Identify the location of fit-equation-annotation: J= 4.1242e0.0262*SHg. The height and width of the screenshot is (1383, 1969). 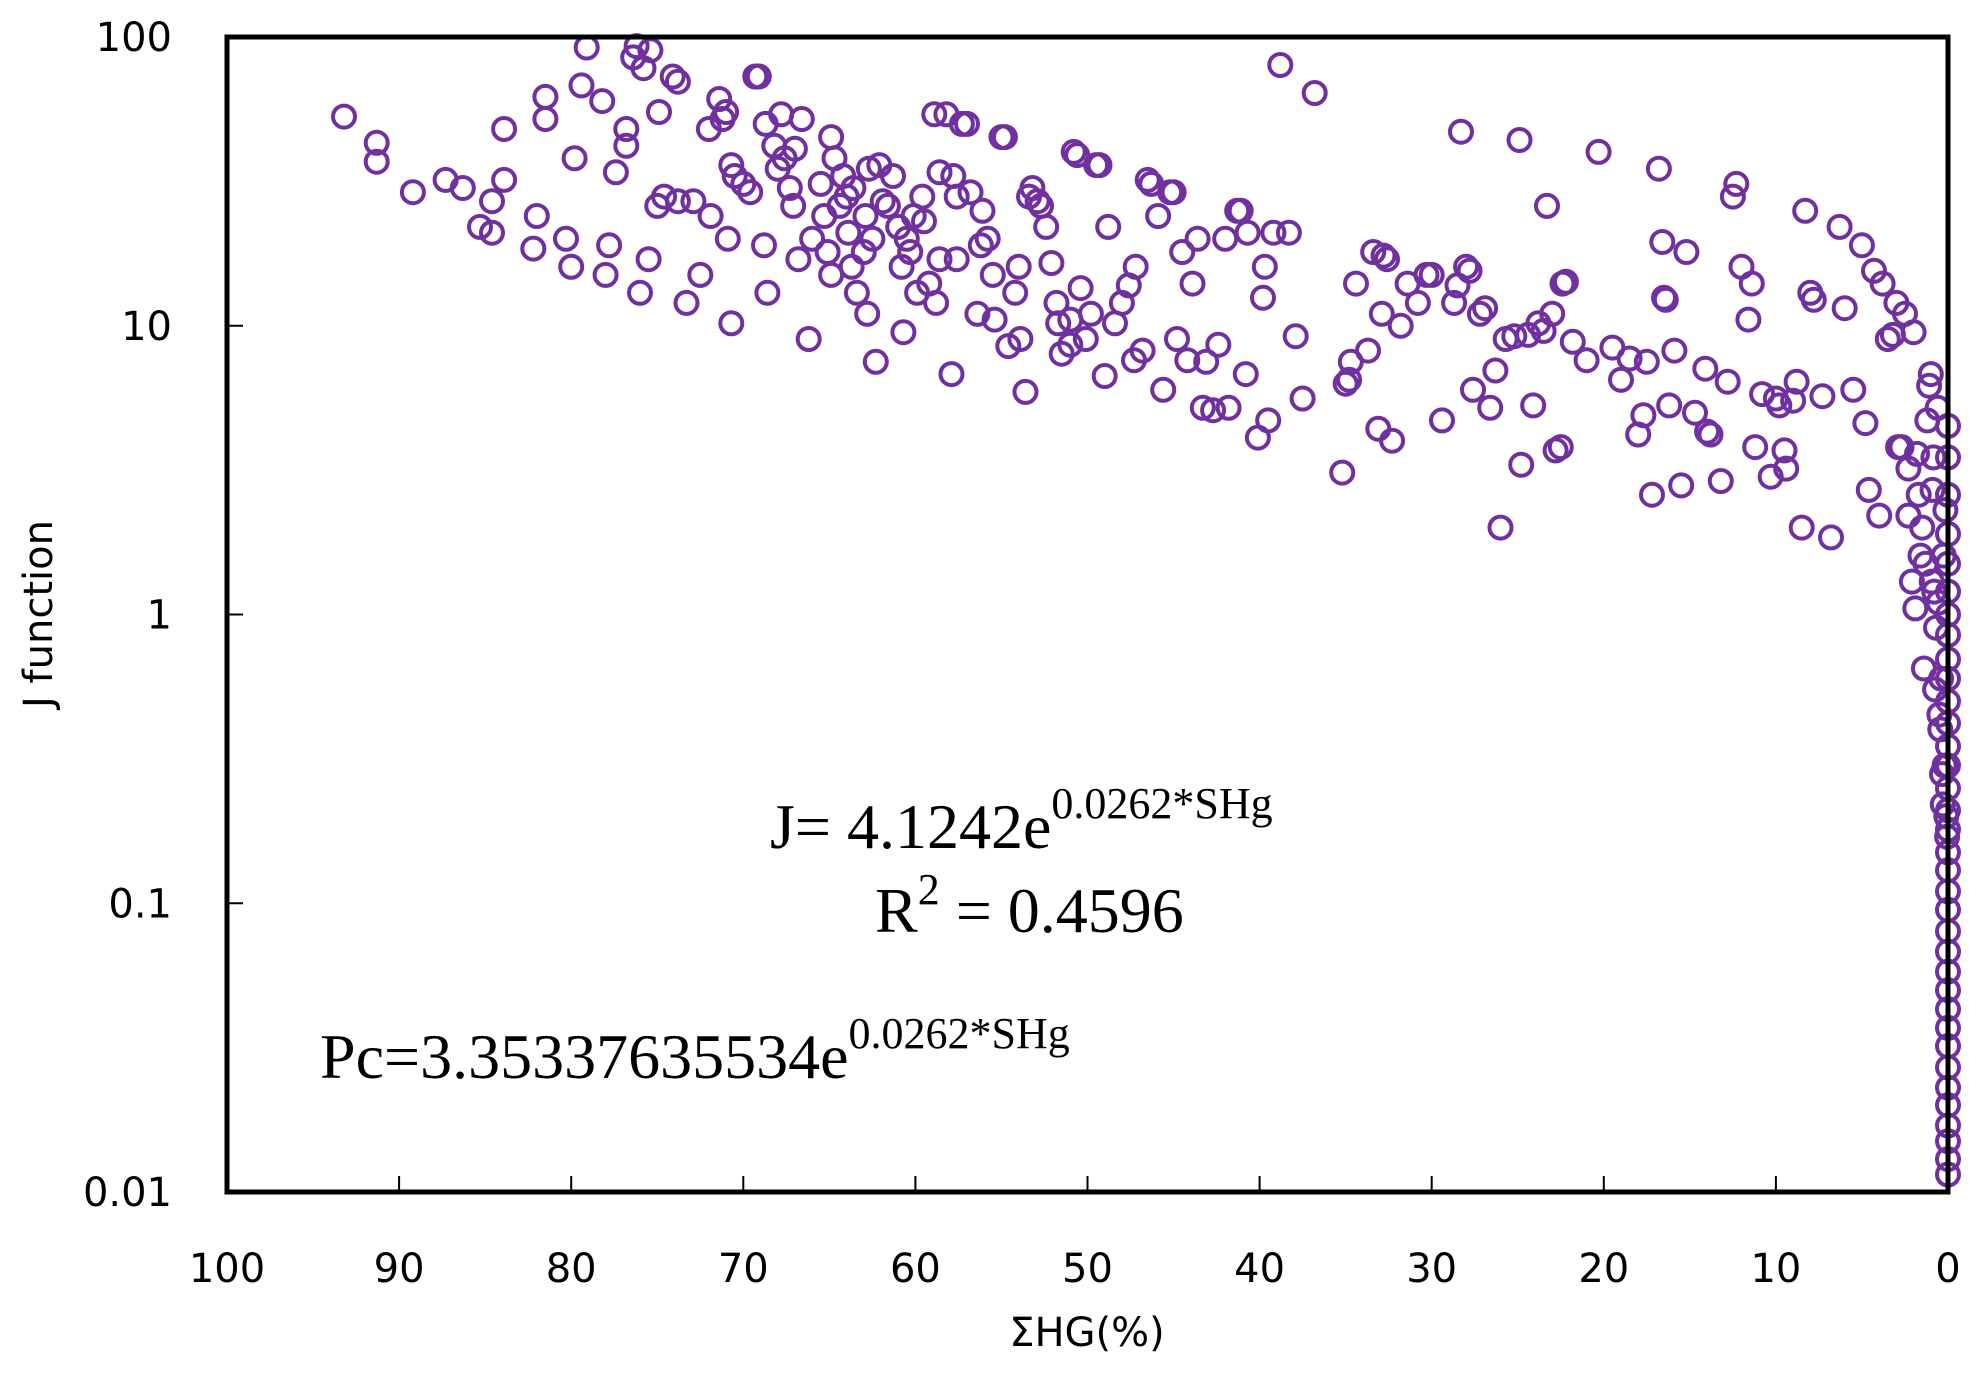
(1021, 820).